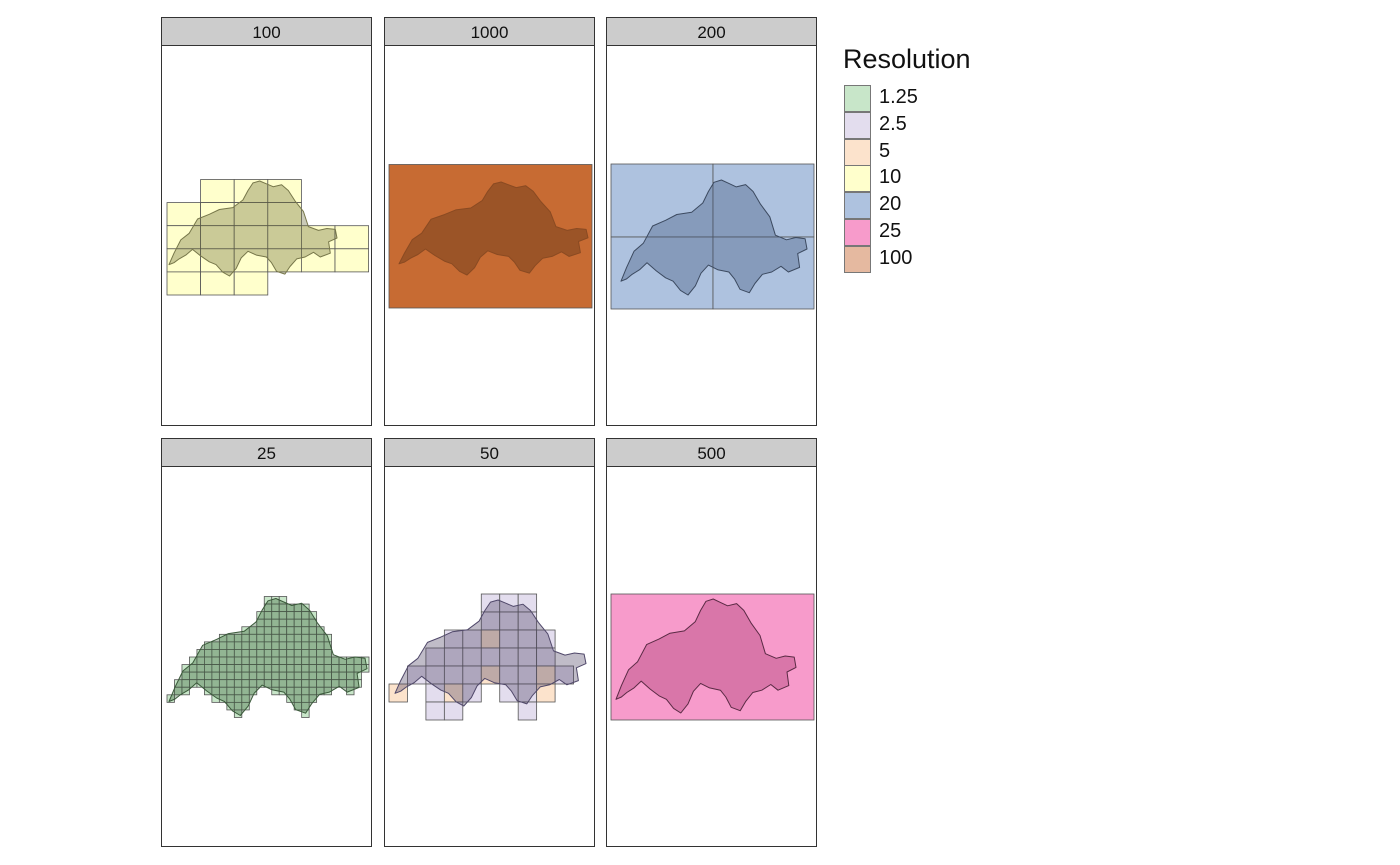 Image resolution: width=1400 pixels, height=865 pixels. Describe the element at coordinates (266, 32) in the screenshot. I see `facet-strip-label: 100` at that location.